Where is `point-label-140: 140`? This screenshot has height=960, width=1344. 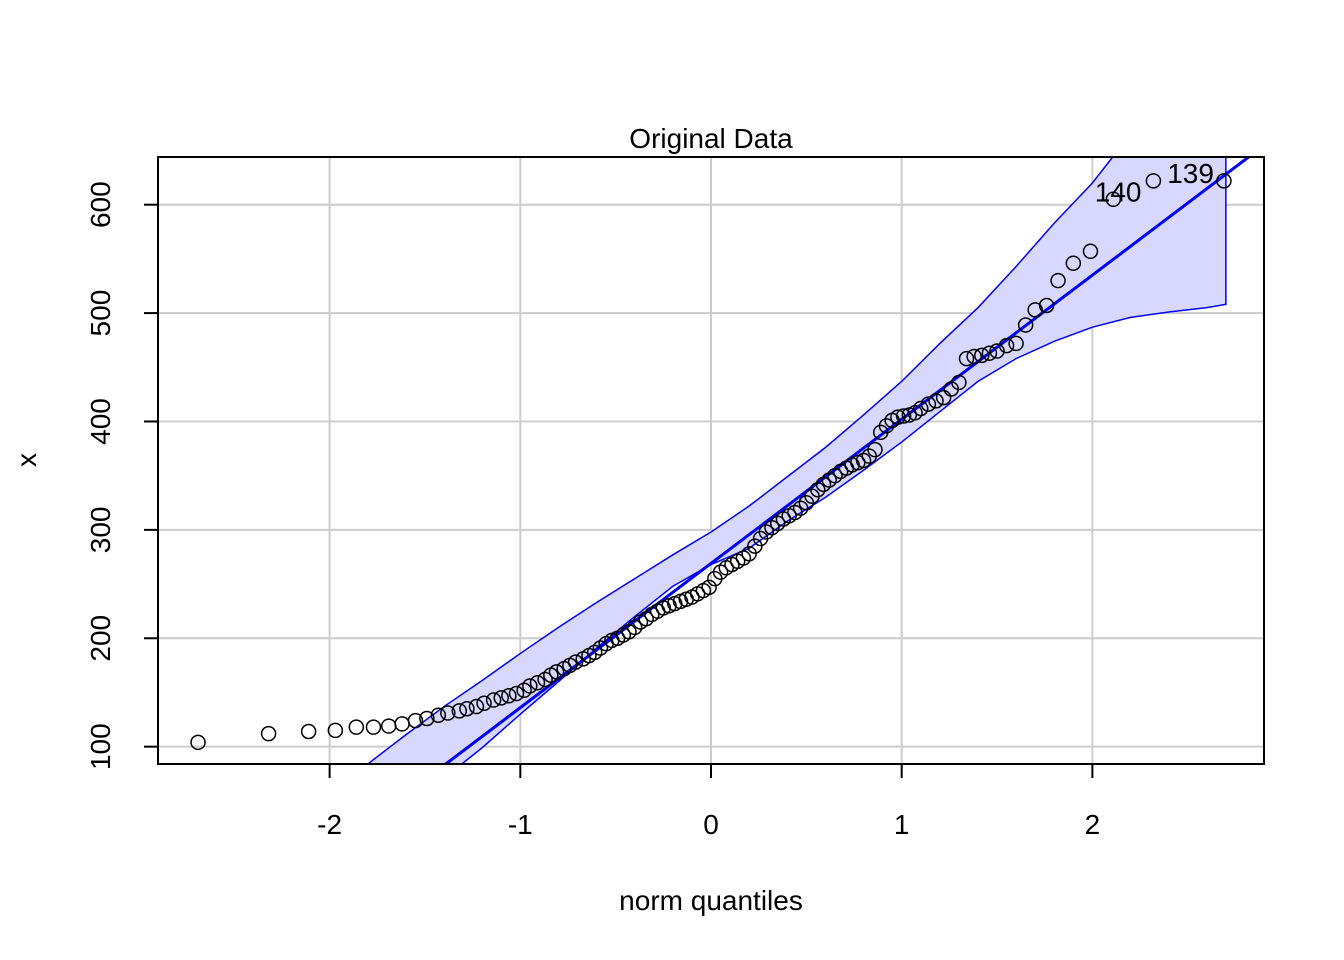
point-label-140: 140 is located at coordinates (1118, 191).